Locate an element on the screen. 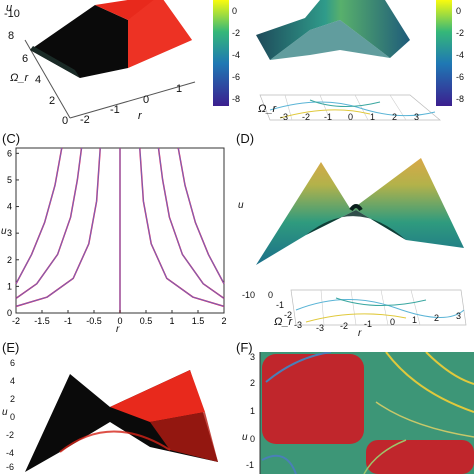  xtick: -1.5 is located at coordinates (42, 321).